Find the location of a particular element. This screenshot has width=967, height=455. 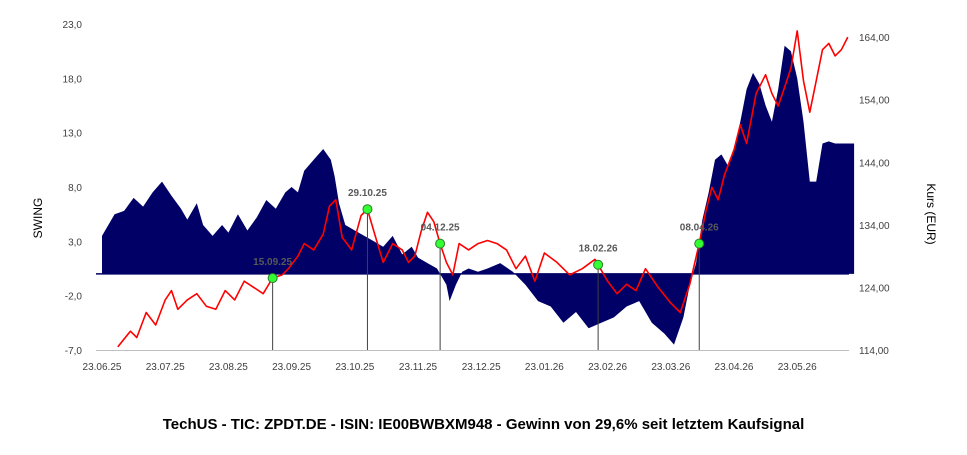

right-tick-label: 144,00 is located at coordinates (874, 163).